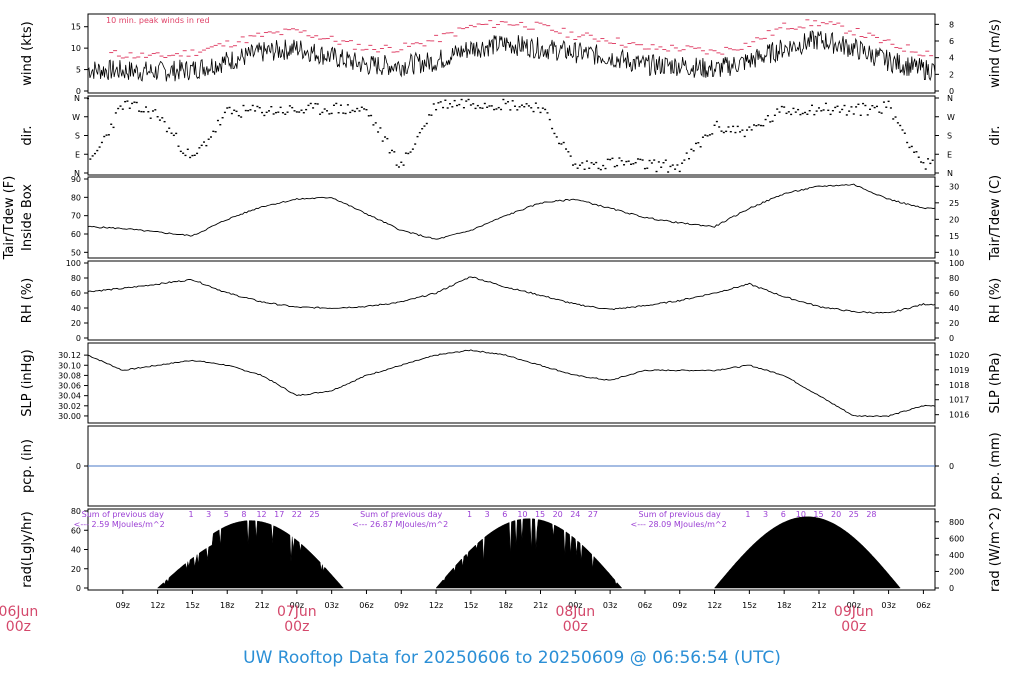 Image resolution: width=1024 pixels, height=700 pixels. What do you see at coordinates (995, 53) in the screenshot?
I see `wind-ylabel-right: wind (m/s)` at bounding box center [995, 53].